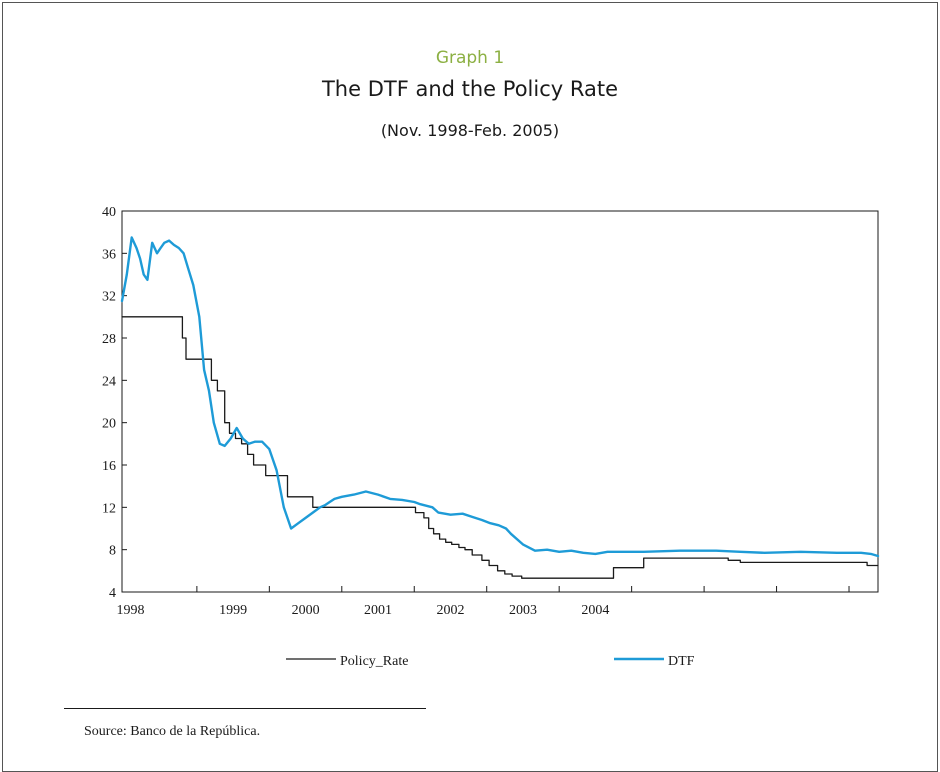  I want to click on x-axis: 1998 1999 2000 2001 2002 2003 2004, so click(483, 602).